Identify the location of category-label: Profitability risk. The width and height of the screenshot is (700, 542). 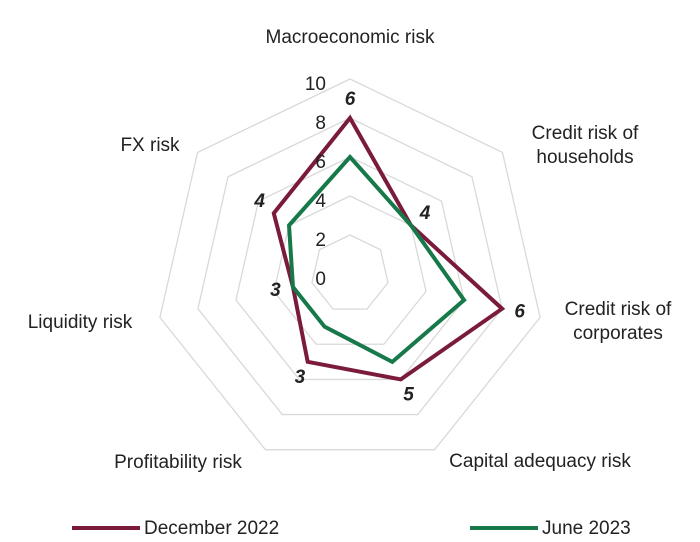
(178, 462).